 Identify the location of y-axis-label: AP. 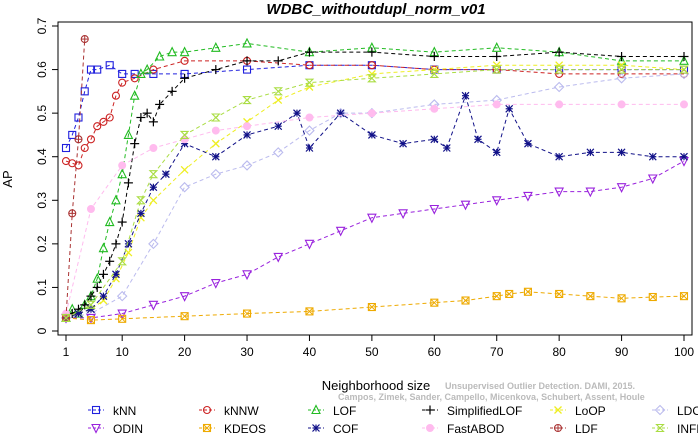
(7, 178).